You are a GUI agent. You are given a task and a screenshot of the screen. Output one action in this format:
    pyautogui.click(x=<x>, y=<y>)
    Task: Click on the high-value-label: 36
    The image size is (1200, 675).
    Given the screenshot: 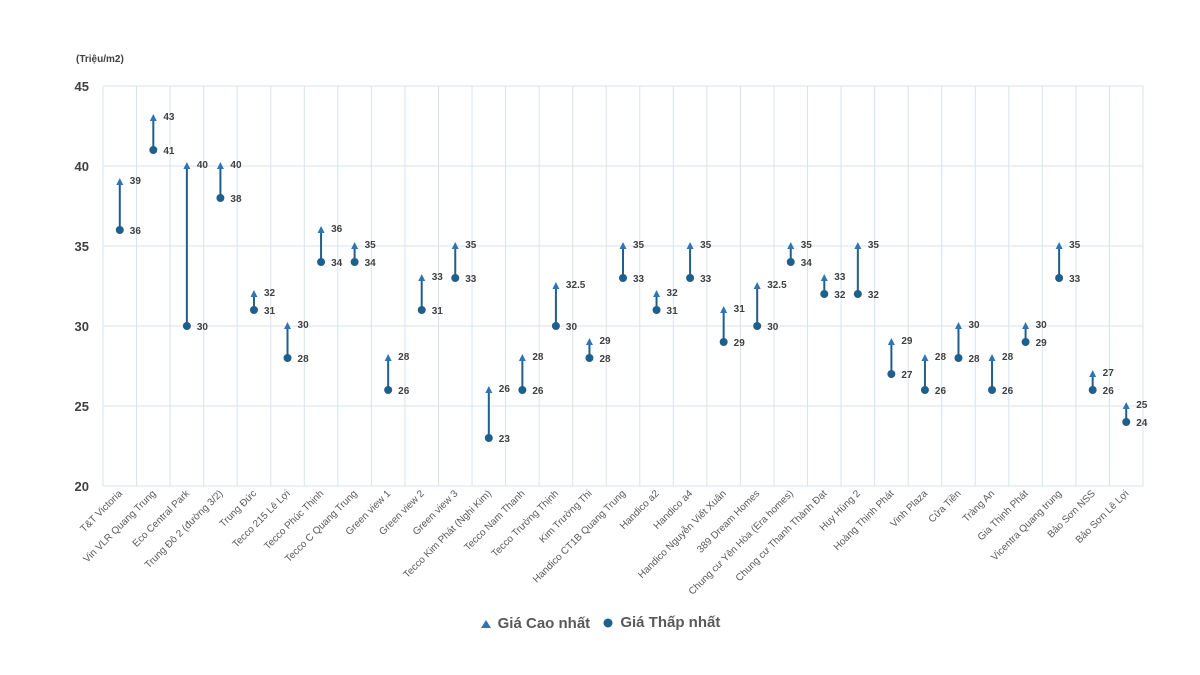 What is the action you would take?
    pyautogui.click(x=337, y=229)
    